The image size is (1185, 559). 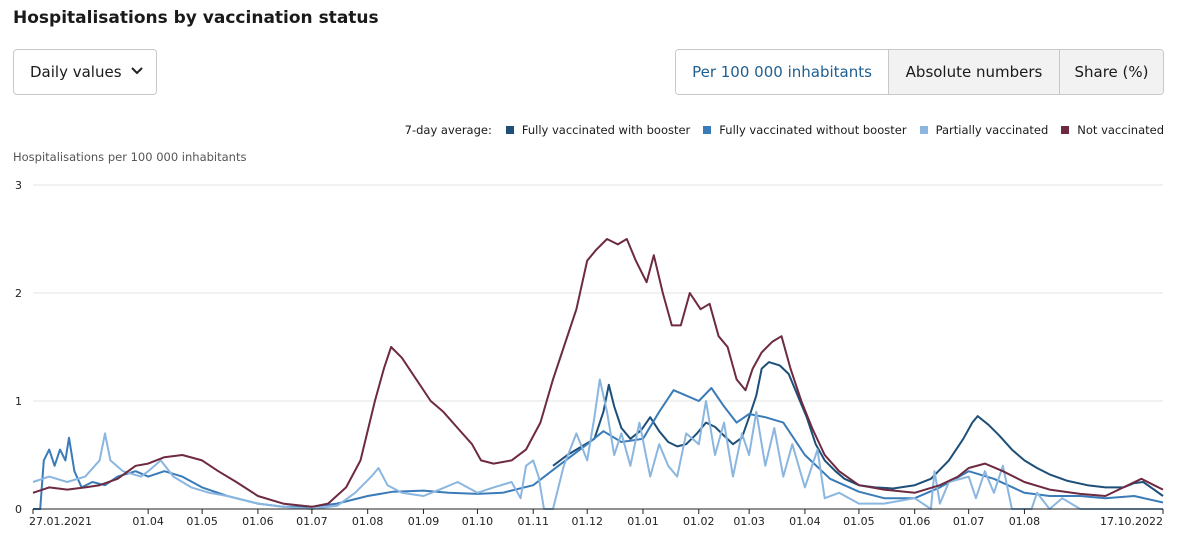 What do you see at coordinates (749, 521) in the screenshot?
I see `x-tick-label: 01.03` at bounding box center [749, 521].